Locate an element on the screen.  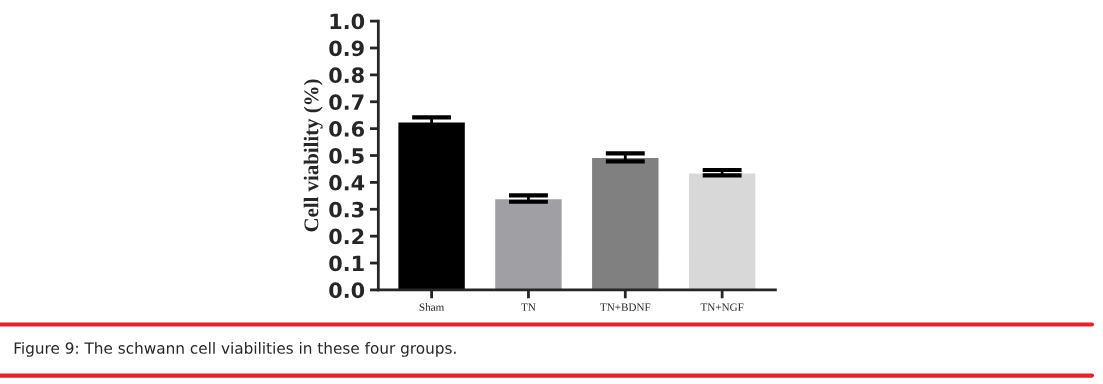
y-tick-label: 0.0 is located at coordinates (347, 290).